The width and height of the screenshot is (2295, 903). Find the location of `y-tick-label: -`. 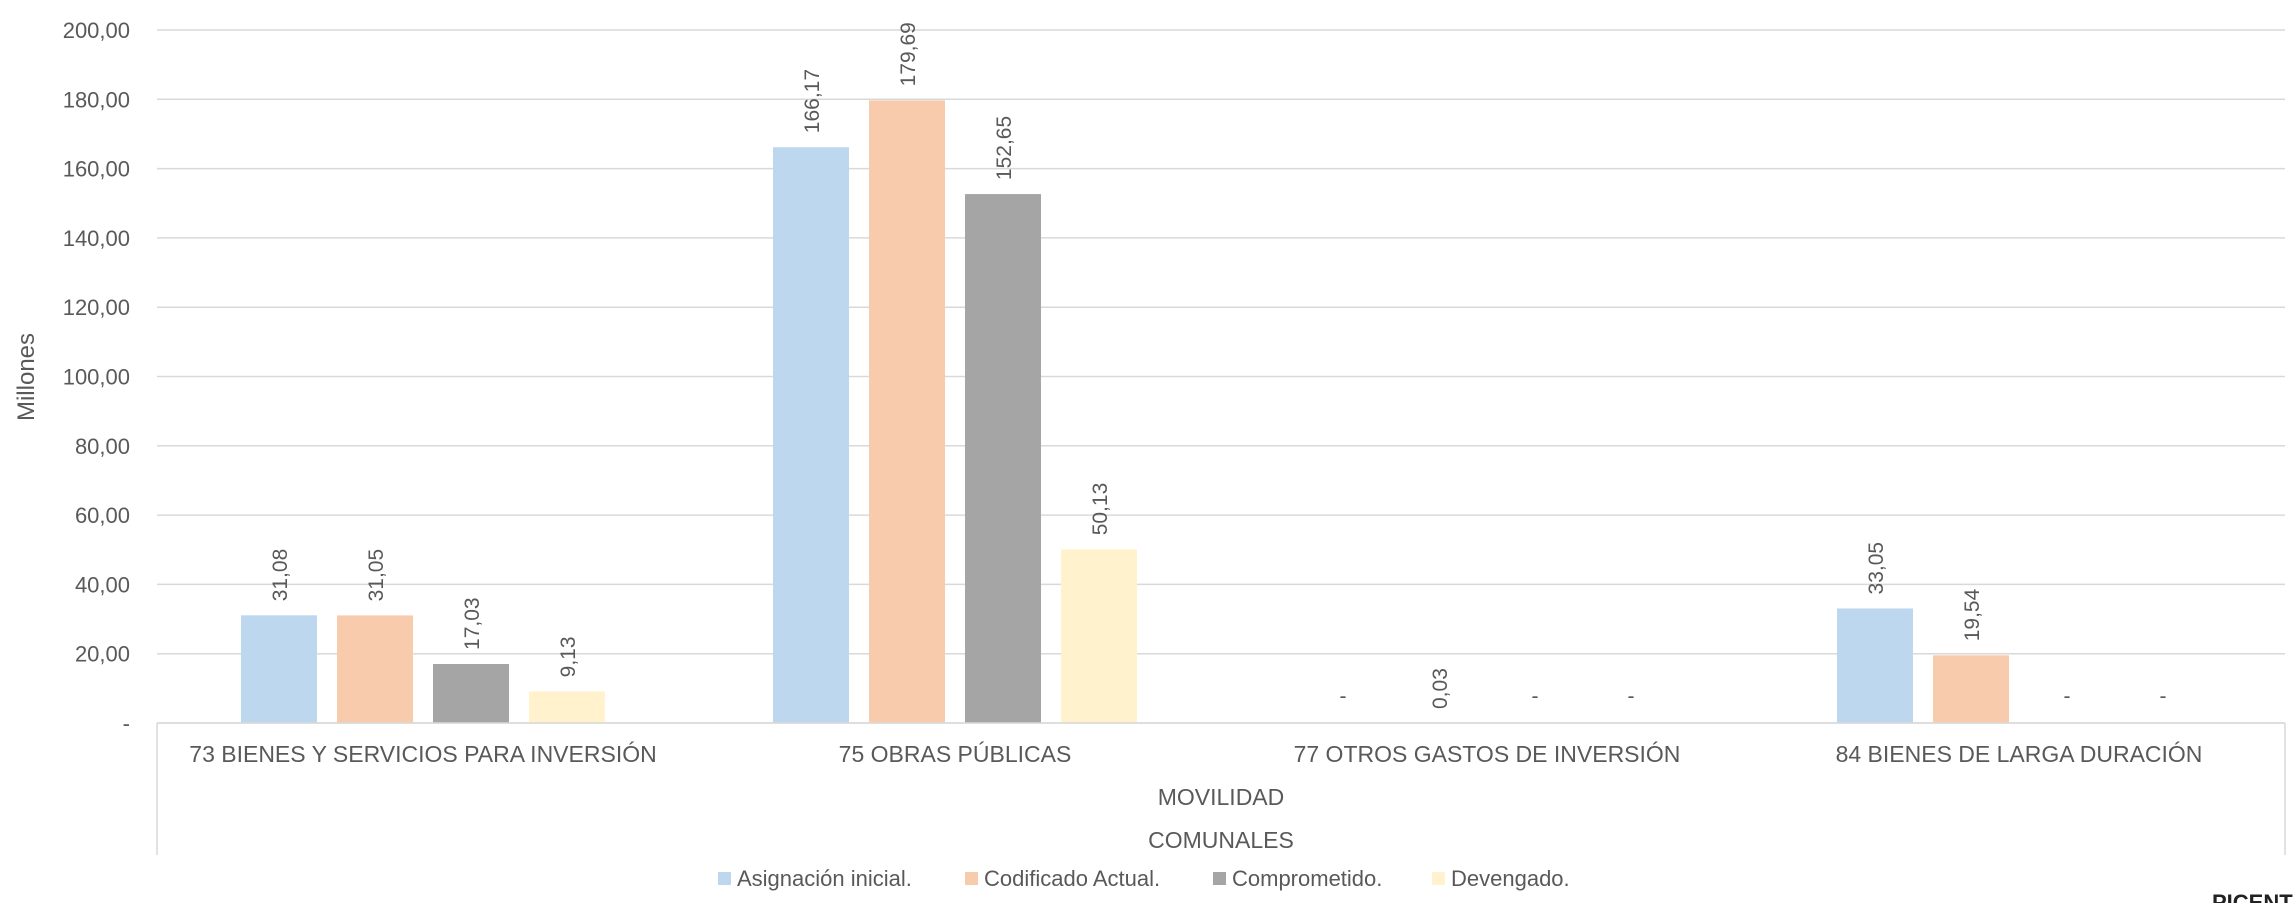

y-tick-label: - is located at coordinates (126, 723).